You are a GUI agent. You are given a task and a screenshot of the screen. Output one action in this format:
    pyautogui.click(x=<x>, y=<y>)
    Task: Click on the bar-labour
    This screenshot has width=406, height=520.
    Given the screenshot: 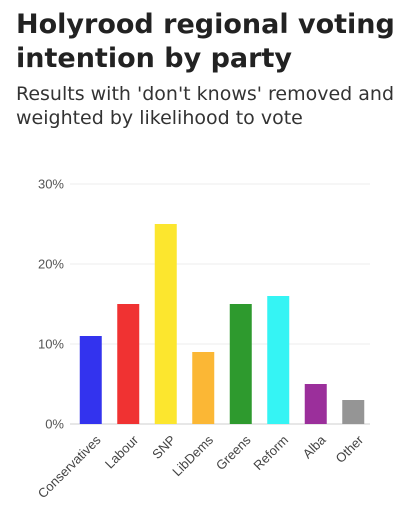 What is the action you would take?
    pyautogui.click(x=128, y=364)
    